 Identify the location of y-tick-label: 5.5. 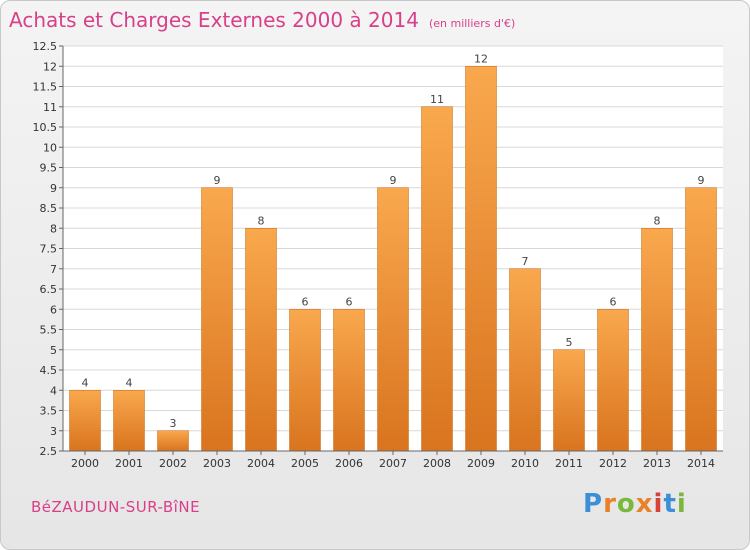
(49, 330).